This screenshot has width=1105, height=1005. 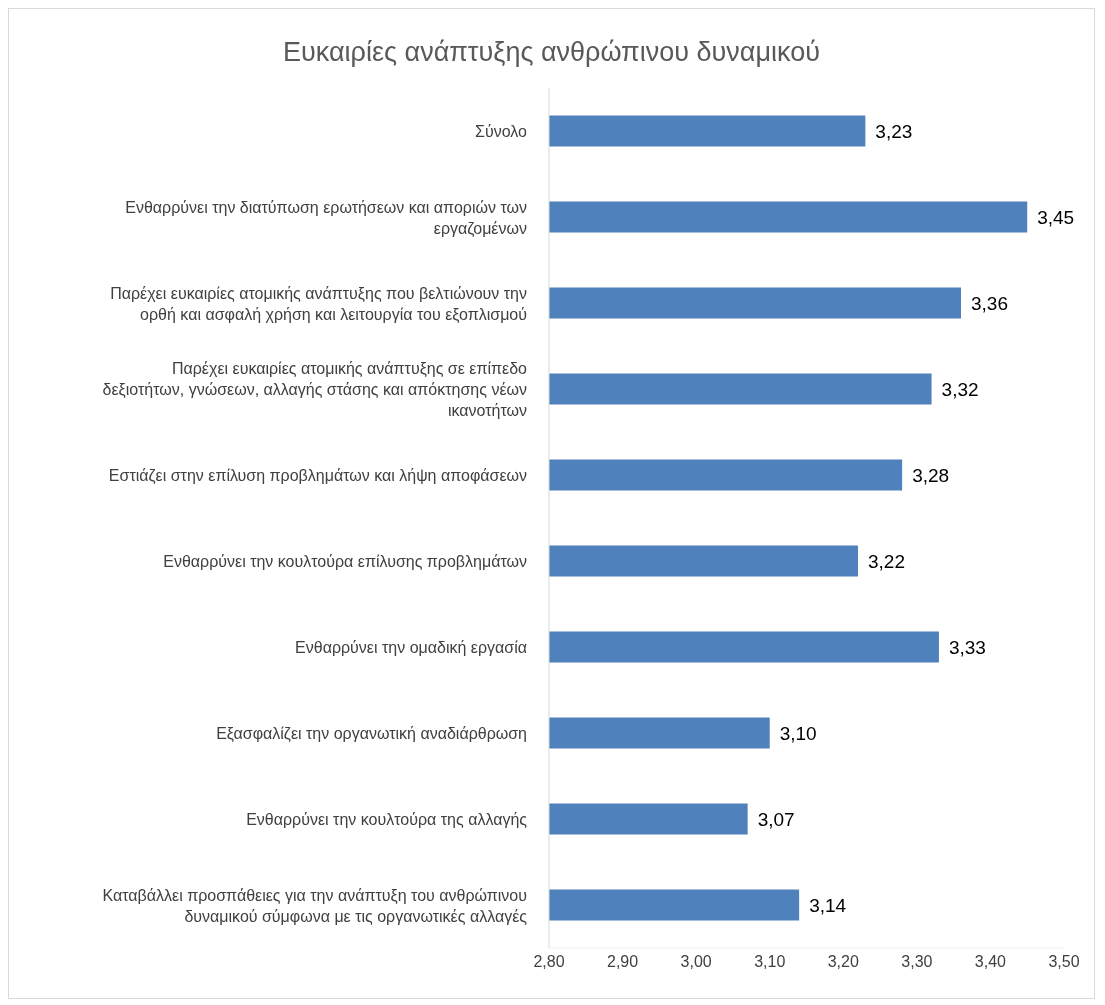 I want to click on y-tick-label: Παρέχει ευκαιρίες ατομικής ανάπτυξης που βελτιώνουν την ορθή και ασφαλή χρήση και λειτουργία του εξοπλισμού, so click(x=318, y=303).